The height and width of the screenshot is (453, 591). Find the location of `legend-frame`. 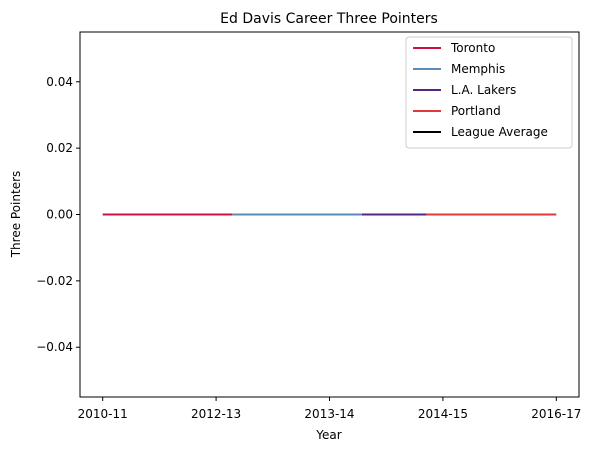

legend-frame is located at coordinates (489, 92).